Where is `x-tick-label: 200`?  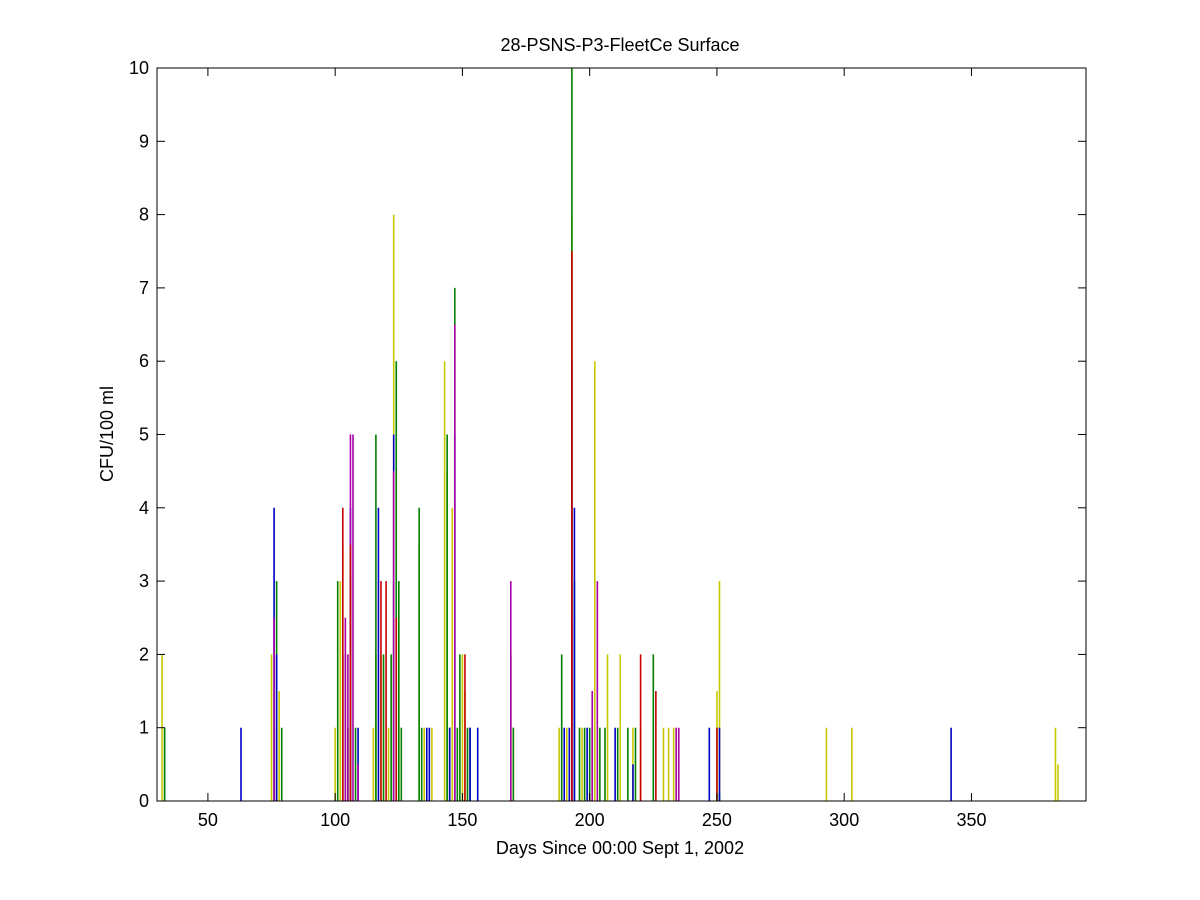 x-tick-label: 200 is located at coordinates (590, 820).